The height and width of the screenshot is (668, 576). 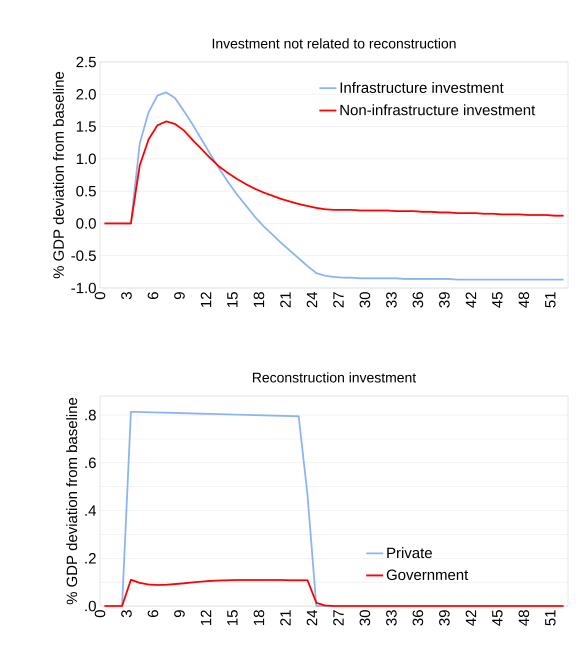 What do you see at coordinates (409, 552) in the screenshot?
I see `legend-label: Private` at bounding box center [409, 552].